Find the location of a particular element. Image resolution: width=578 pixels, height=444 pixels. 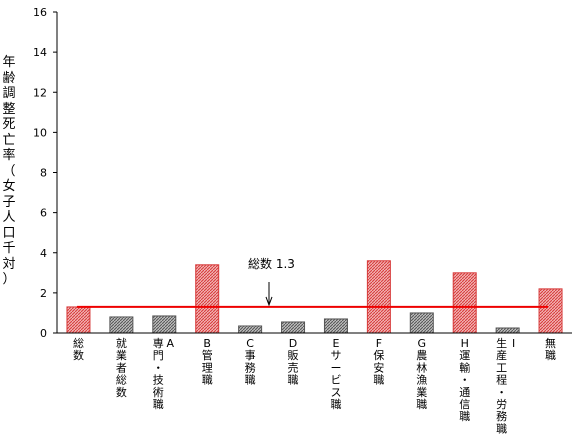

bars is located at coordinates (314, 297).